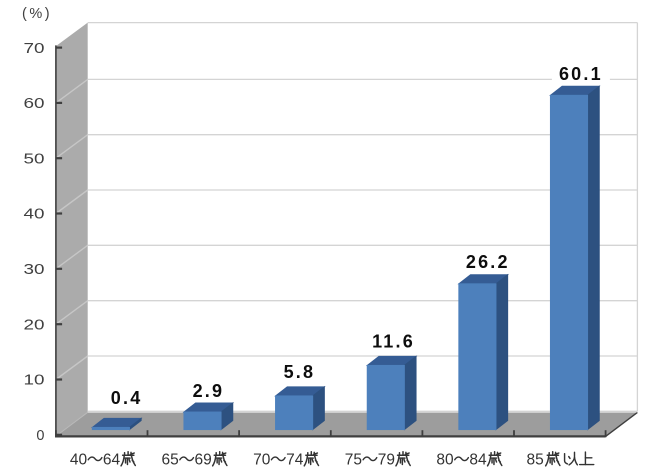 This screenshot has height=474, width=660. Describe the element at coordinates (393, 342) in the screenshot. I see `svg-text: 11.6` at that location.